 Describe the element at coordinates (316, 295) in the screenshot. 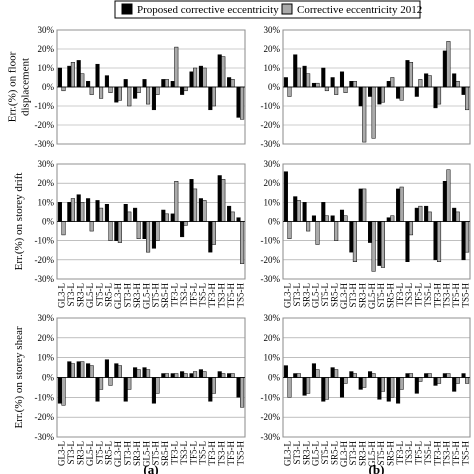

I see `x-tick-label: GL5-L` at that location.